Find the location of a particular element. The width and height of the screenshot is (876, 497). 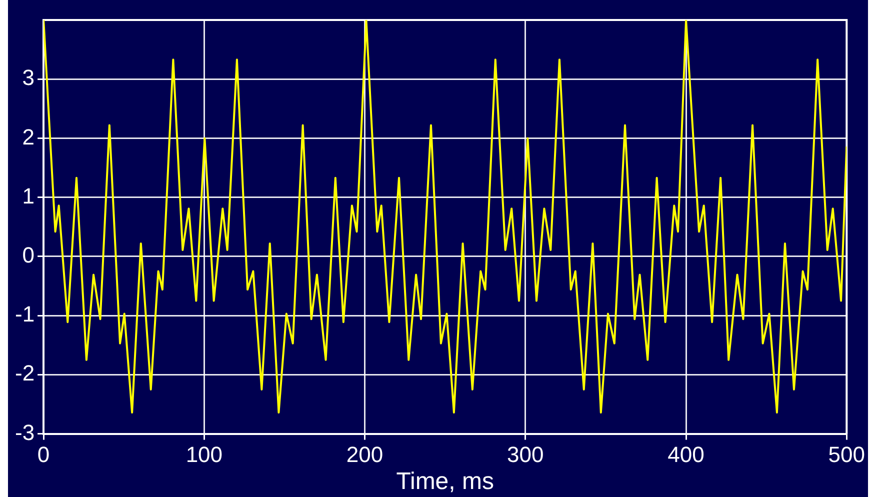

y-tick-label: -1 is located at coordinates (25, 314).